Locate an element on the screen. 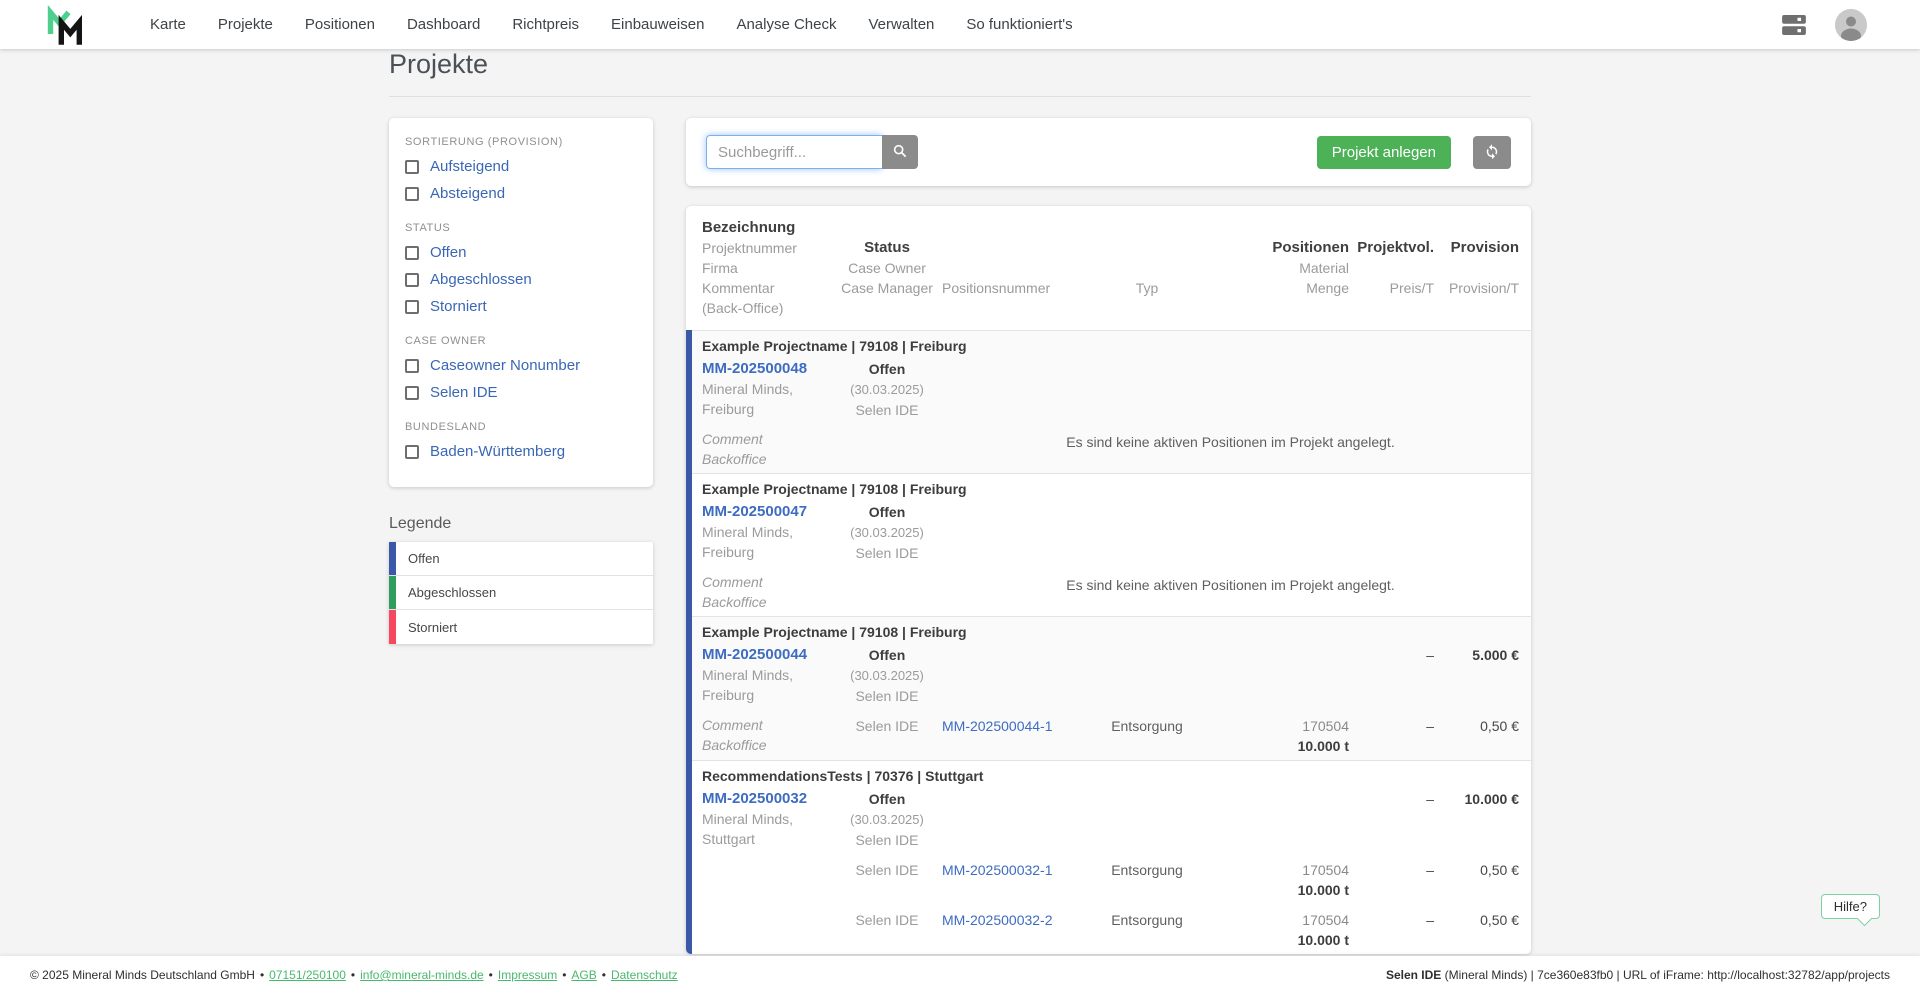  col-projektnummer: Projektnummer is located at coordinates (749, 248).